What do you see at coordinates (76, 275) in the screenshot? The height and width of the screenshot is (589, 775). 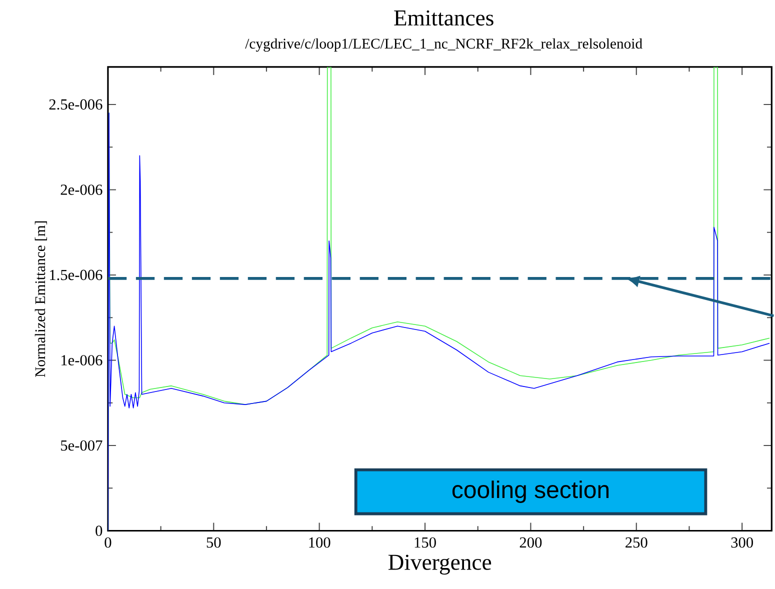 I see `y-tick-label: 1.5e-006` at bounding box center [76, 275].